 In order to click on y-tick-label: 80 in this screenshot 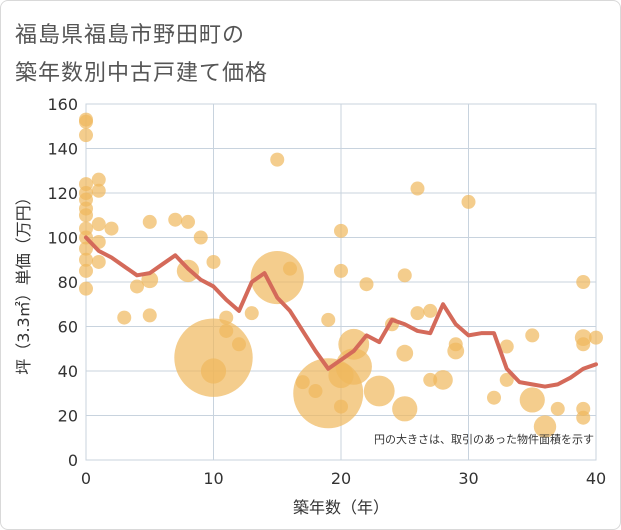, I will do `click(68, 282)`.